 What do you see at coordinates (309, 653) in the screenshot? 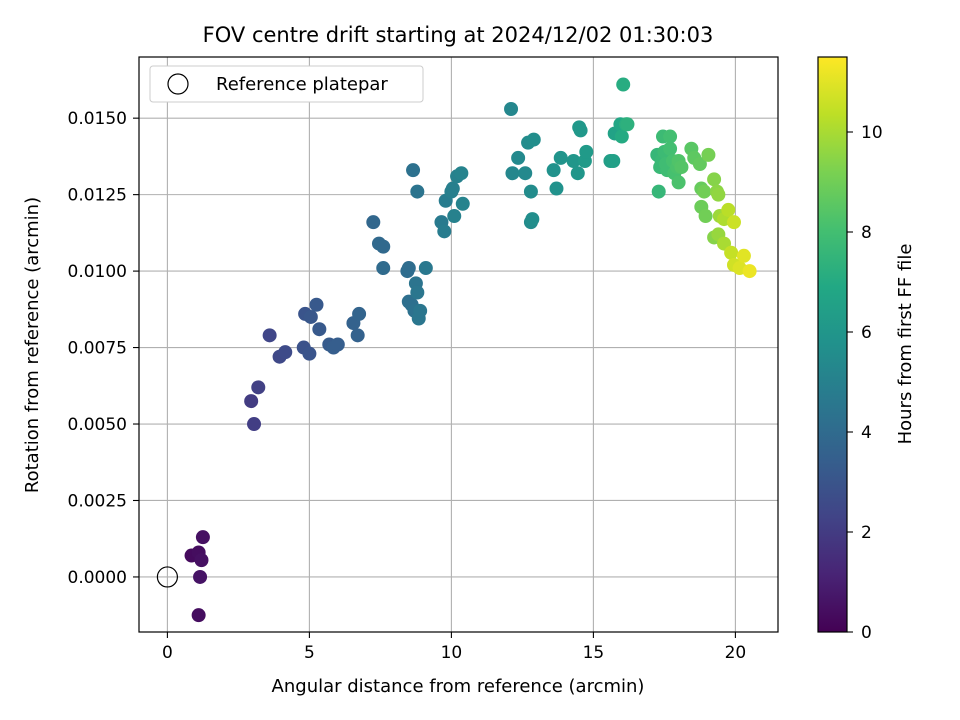
I see `x-tick-label: 5` at bounding box center [309, 653].